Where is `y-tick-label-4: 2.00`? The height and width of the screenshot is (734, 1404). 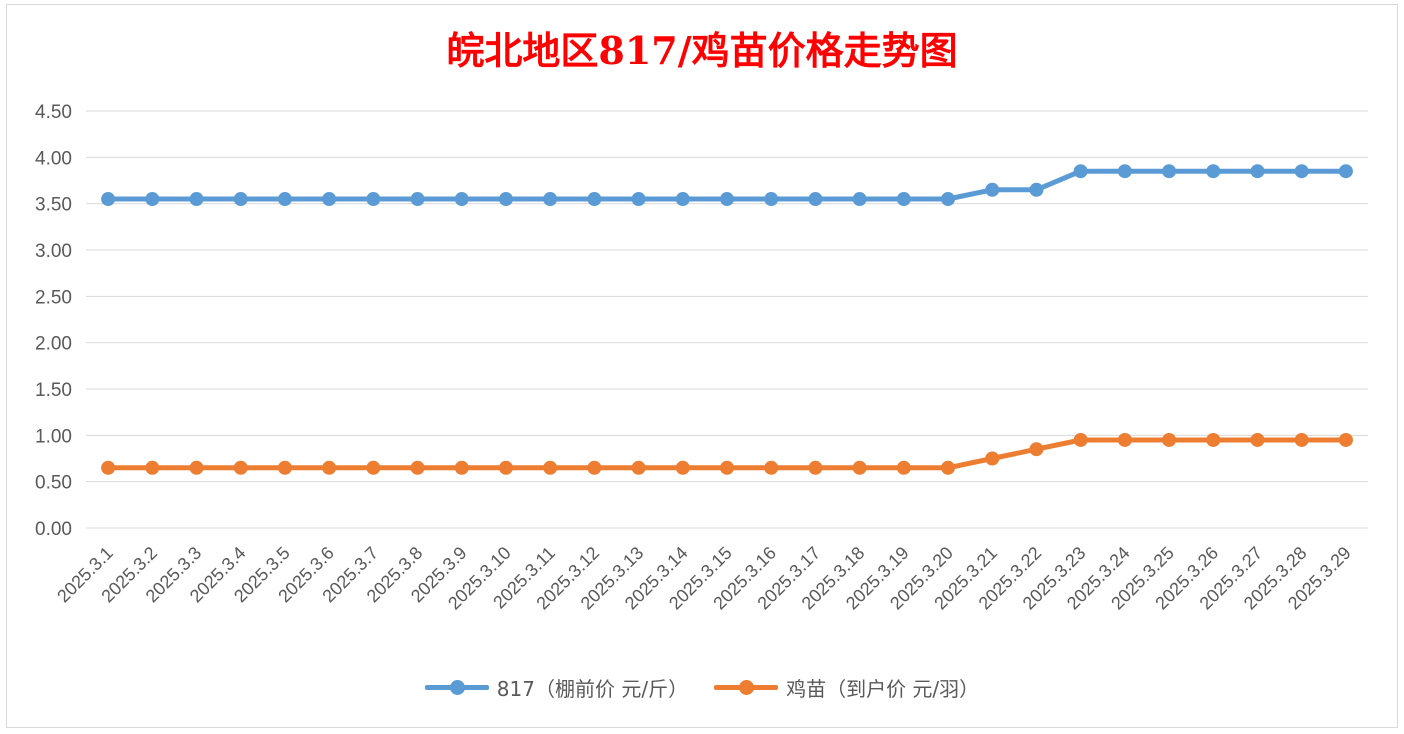
y-tick-label-4: 2.00 is located at coordinates (53, 344).